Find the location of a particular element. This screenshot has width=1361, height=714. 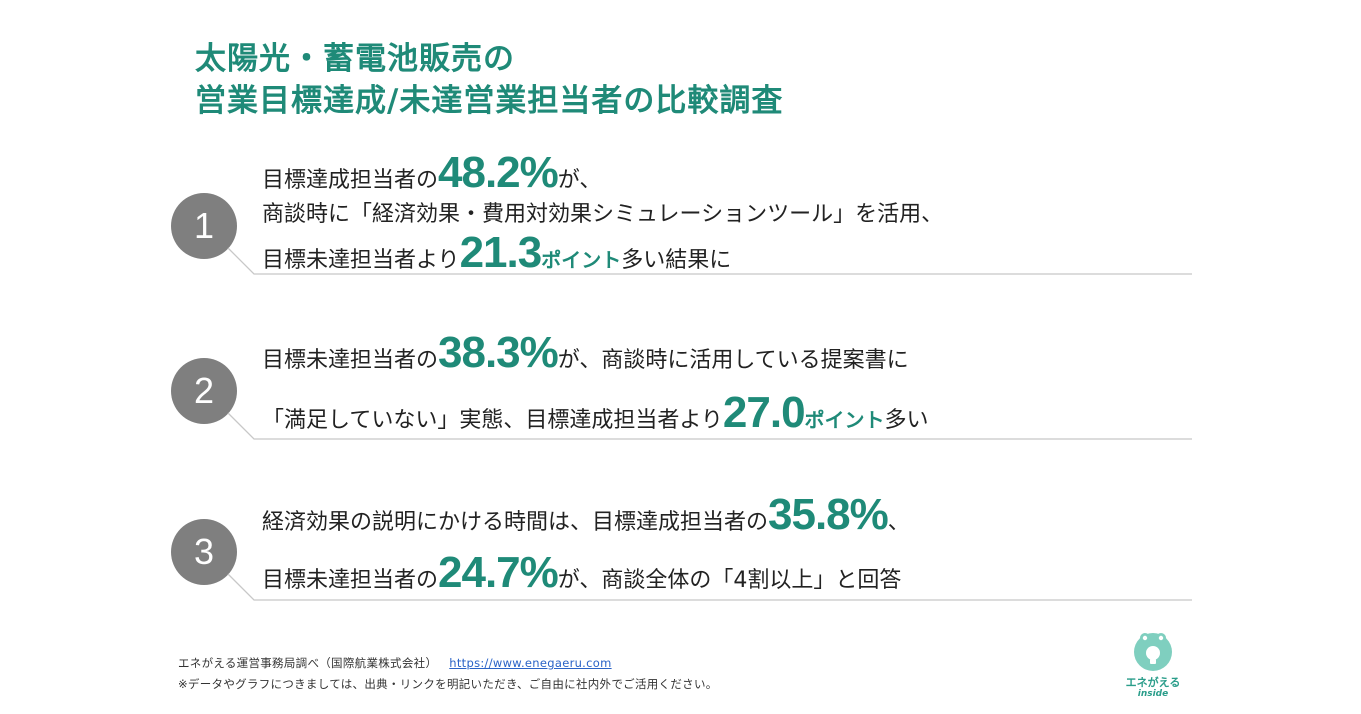

item-3-line-2-suffix: が、商談全体の「4割以上」と回答 is located at coordinates (729, 580).